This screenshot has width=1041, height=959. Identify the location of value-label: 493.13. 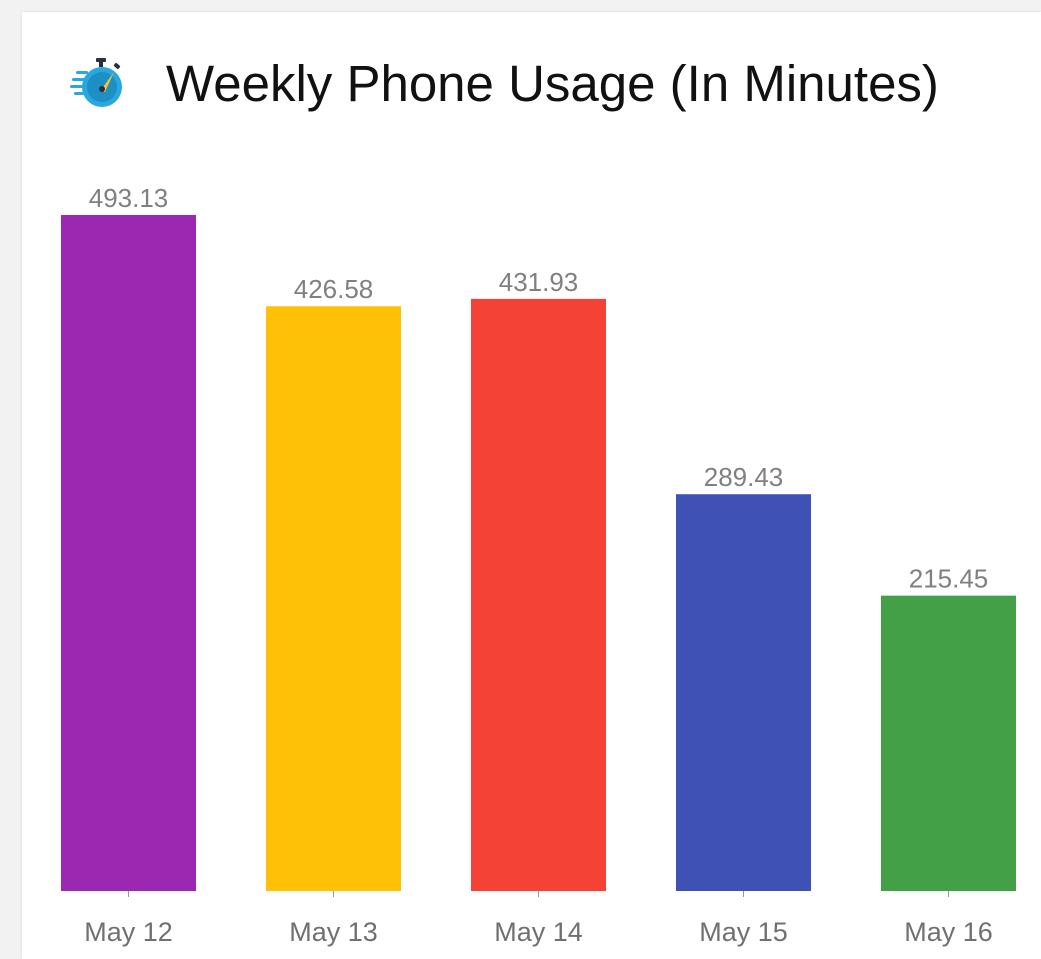
(129, 198).